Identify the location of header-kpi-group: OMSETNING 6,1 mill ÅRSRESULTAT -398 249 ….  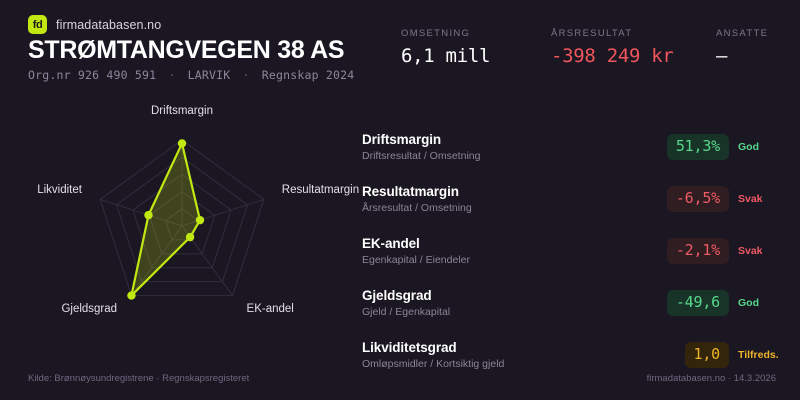
(588, 47).